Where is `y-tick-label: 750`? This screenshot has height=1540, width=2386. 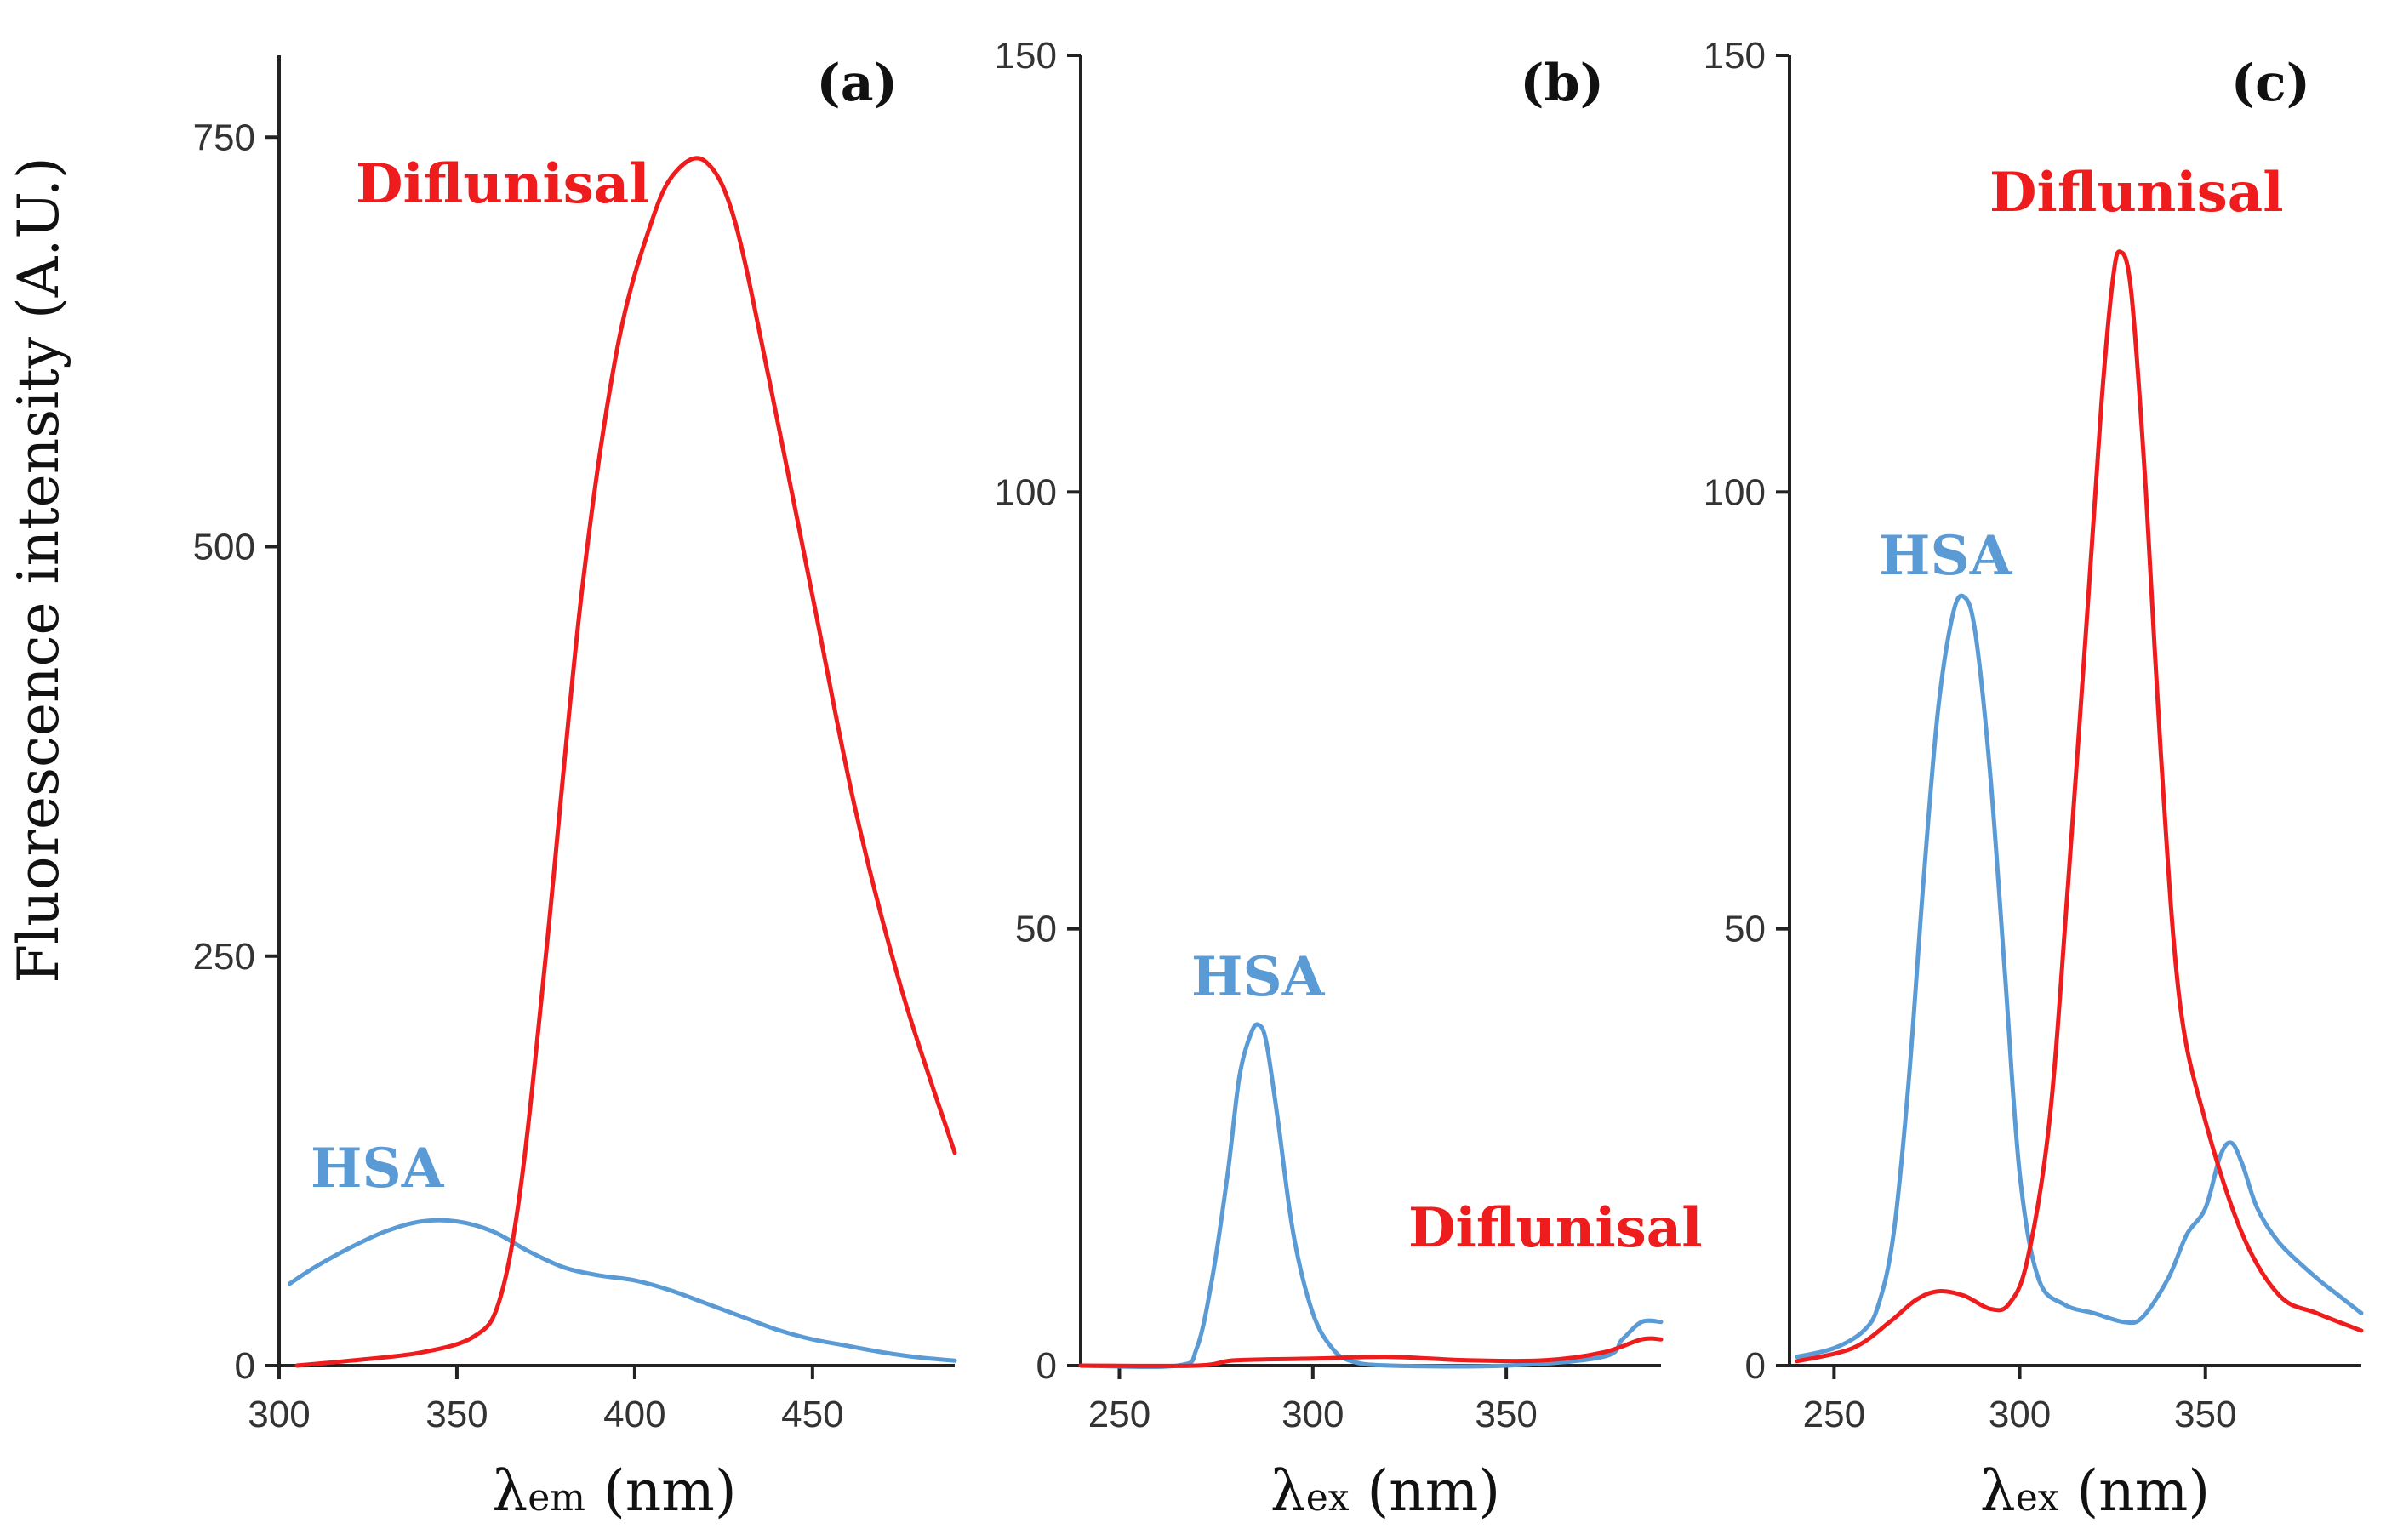
y-tick-label: 750 is located at coordinates (224, 137).